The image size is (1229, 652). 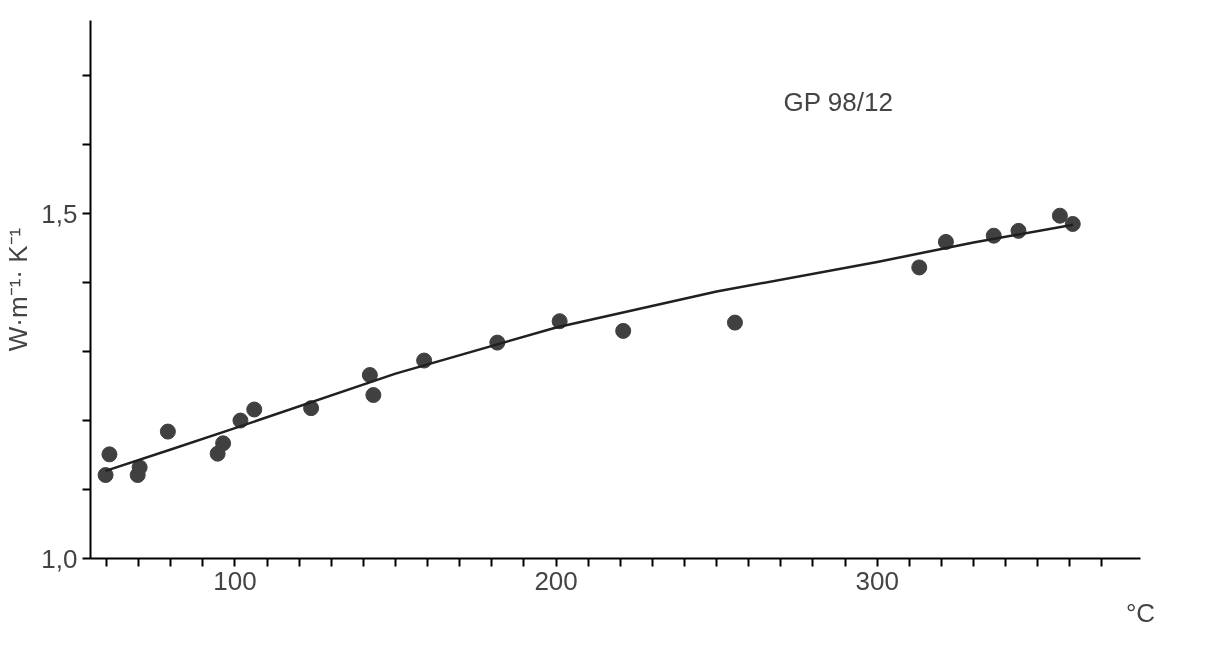 I want to click on y-tick-label: 1,0, so click(x=59, y=558).